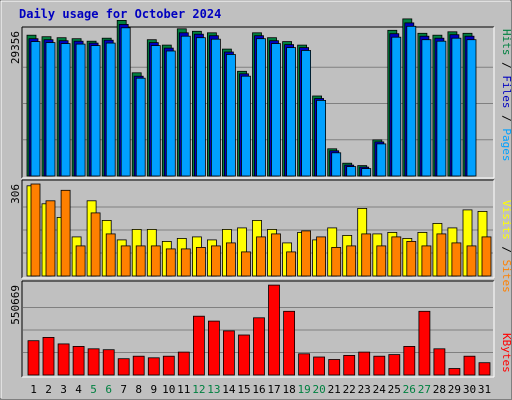  I want to click on legend-part: KBytes, so click(506, 353).